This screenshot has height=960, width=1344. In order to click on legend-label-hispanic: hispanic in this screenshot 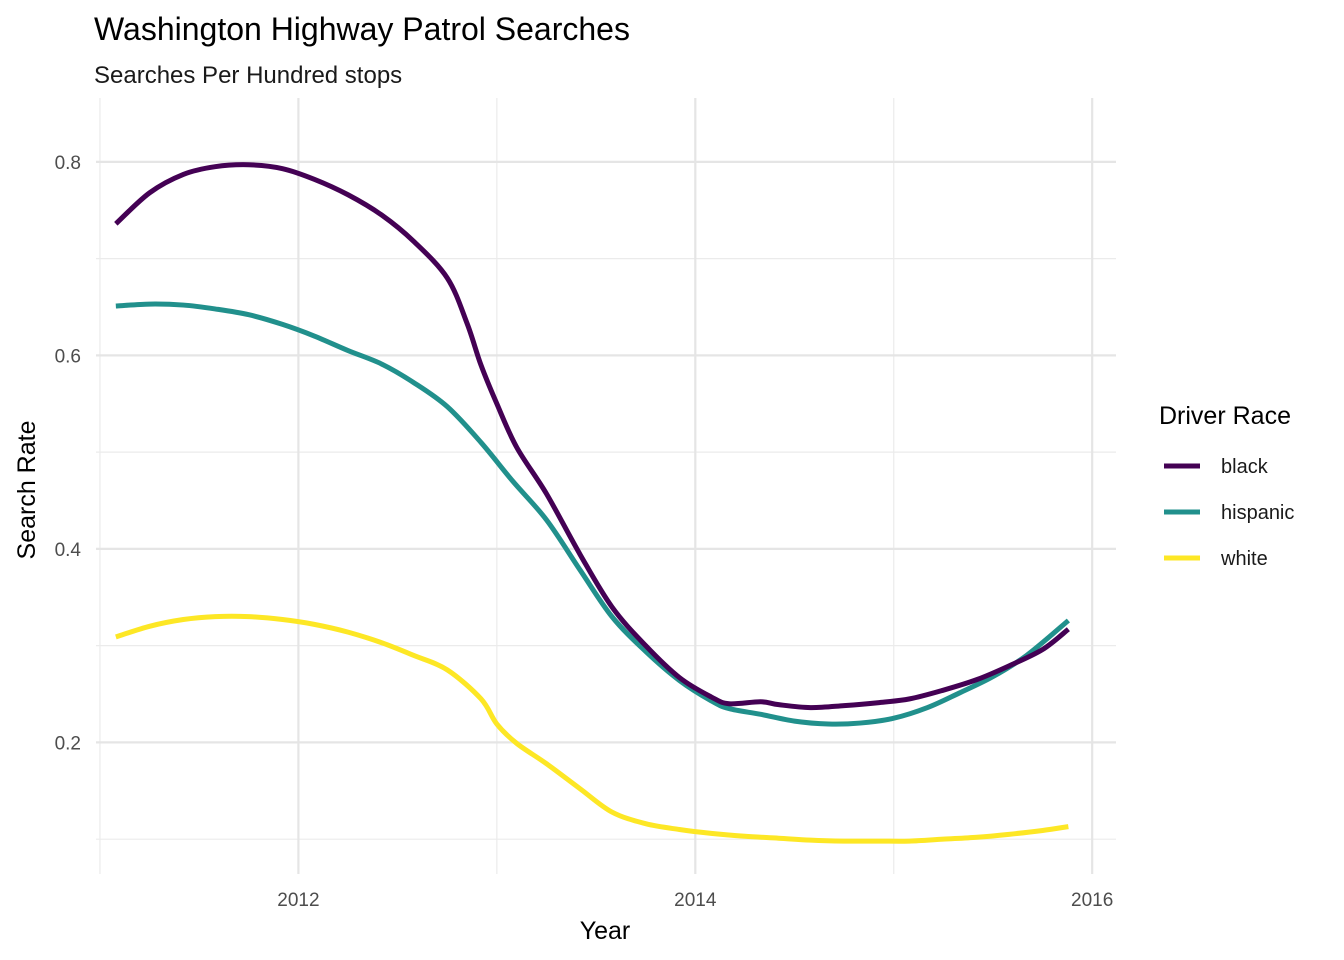, I will do `click(1257, 513)`.